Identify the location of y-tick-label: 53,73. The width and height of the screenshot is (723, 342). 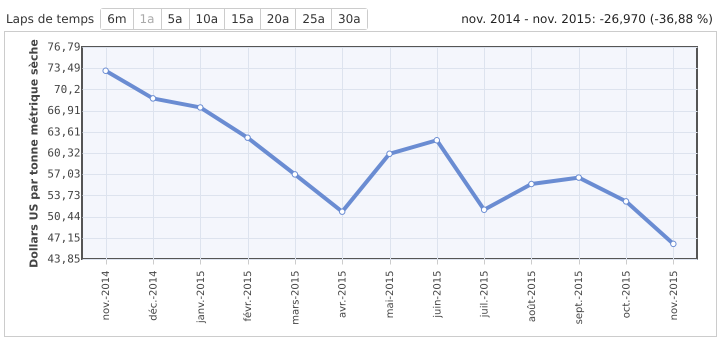
(63, 195).